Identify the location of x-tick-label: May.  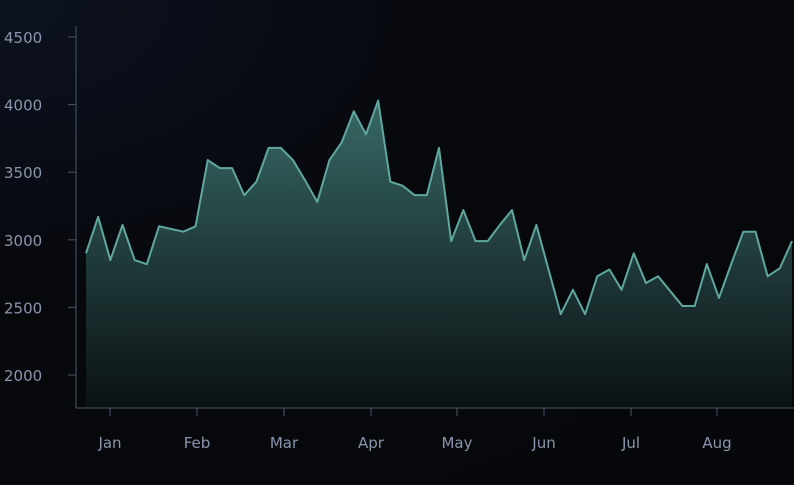
(456, 443).